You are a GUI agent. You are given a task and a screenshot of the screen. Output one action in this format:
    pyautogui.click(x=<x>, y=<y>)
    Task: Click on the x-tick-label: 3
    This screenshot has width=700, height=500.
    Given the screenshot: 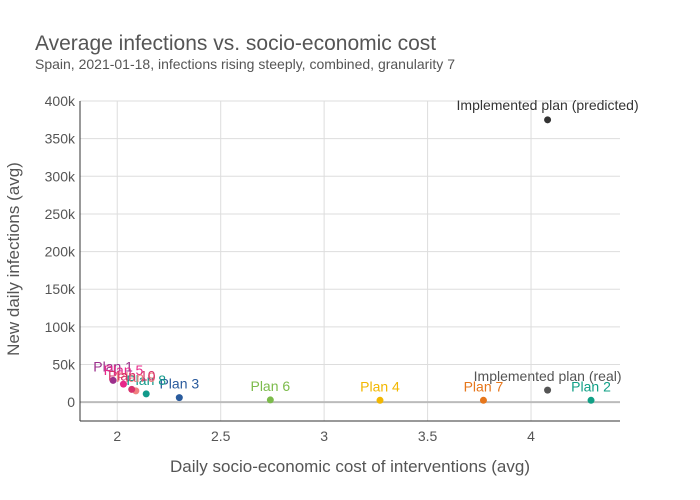 What is the action you would take?
    pyautogui.click(x=324, y=436)
    